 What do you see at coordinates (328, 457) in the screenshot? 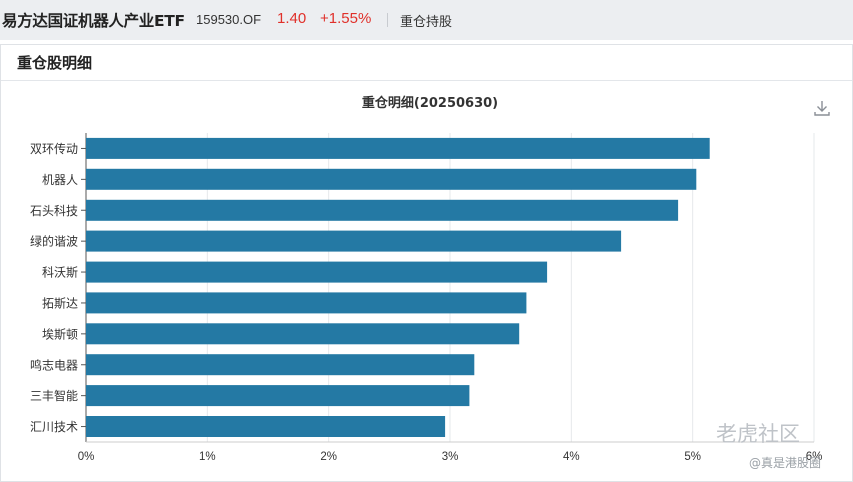
I see `x-tick-label: 2%` at bounding box center [328, 457].